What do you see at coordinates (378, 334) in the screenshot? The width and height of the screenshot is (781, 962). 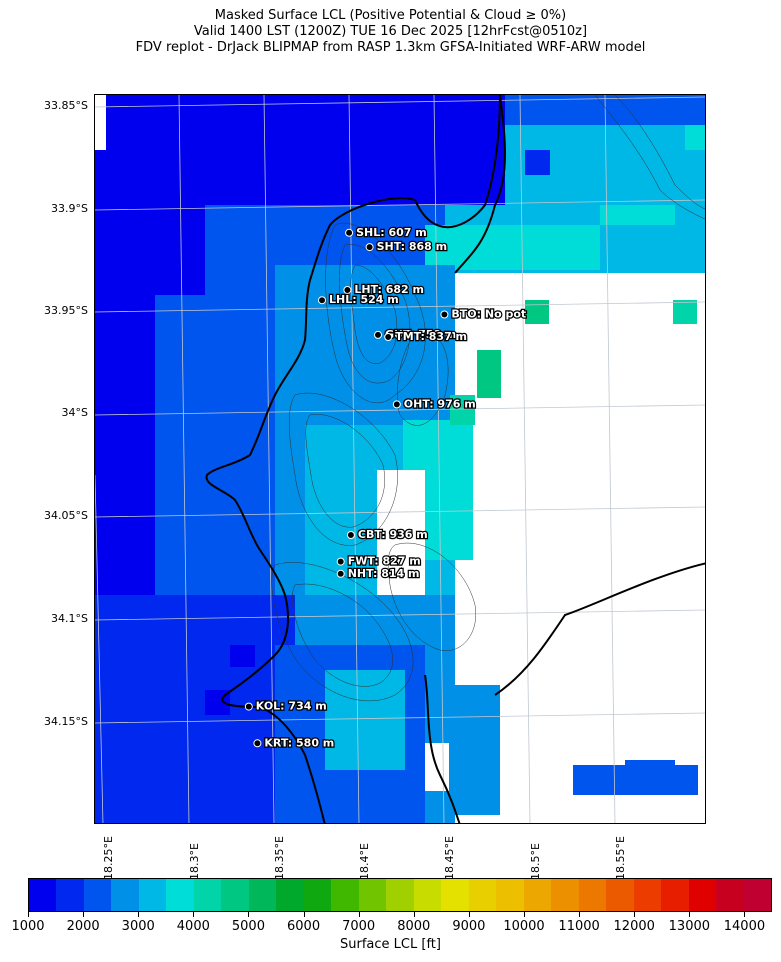 I see `station-marker-gut` at bounding box center [378, 334].